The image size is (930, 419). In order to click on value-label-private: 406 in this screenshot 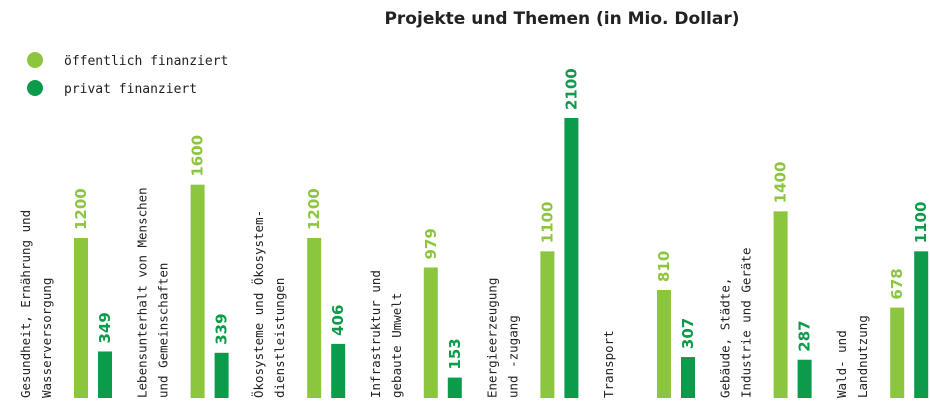, I will do `click(338, 320)`.